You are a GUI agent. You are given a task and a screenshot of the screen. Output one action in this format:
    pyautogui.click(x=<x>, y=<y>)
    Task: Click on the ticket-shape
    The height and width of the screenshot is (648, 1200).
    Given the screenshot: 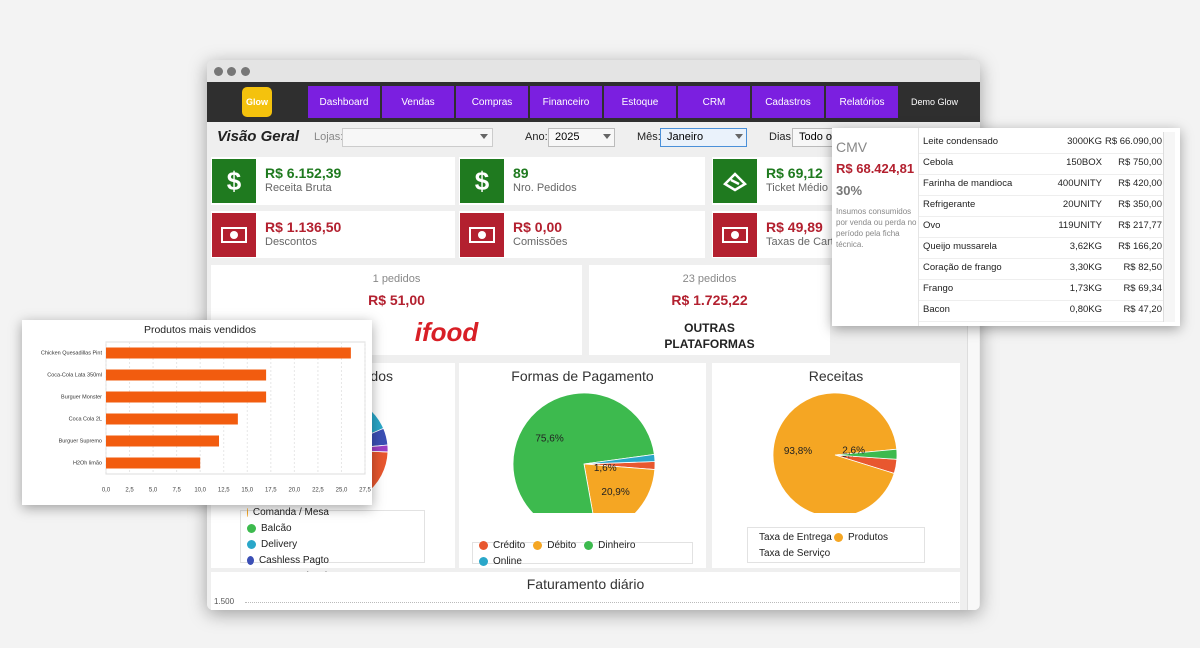 What is the action you would take?
    pyautogui.click(x=735, y=182)
    